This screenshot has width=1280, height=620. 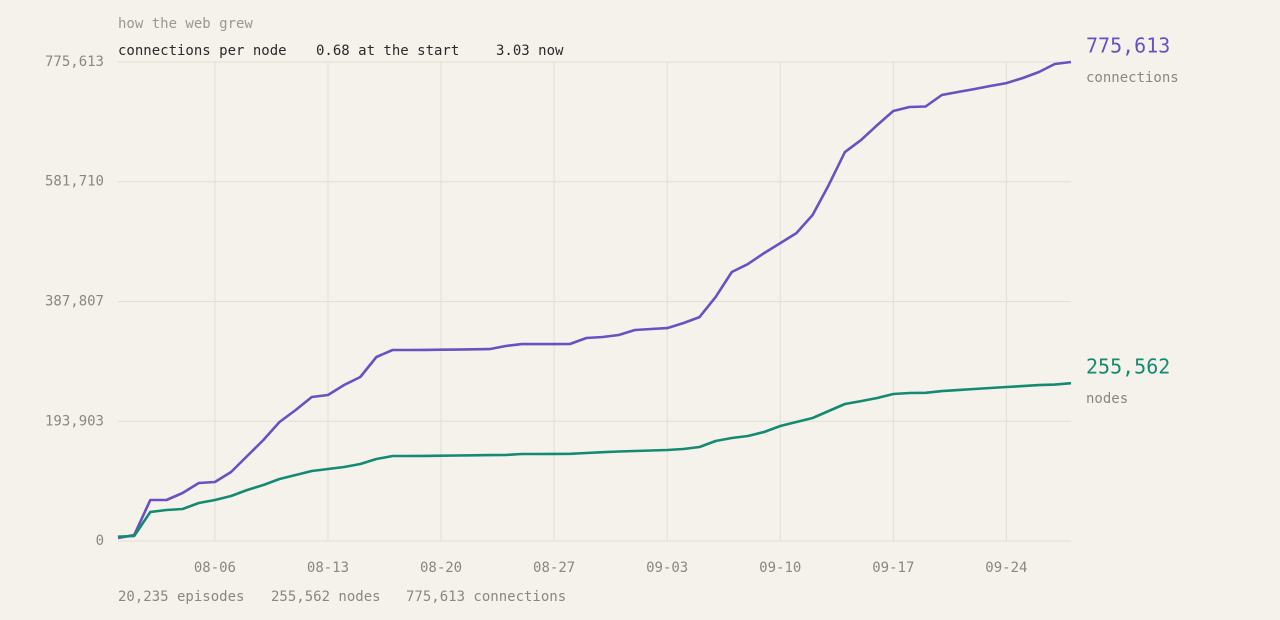 I want to click on y-tick-label: 193,903, so click(x=74, y=421).